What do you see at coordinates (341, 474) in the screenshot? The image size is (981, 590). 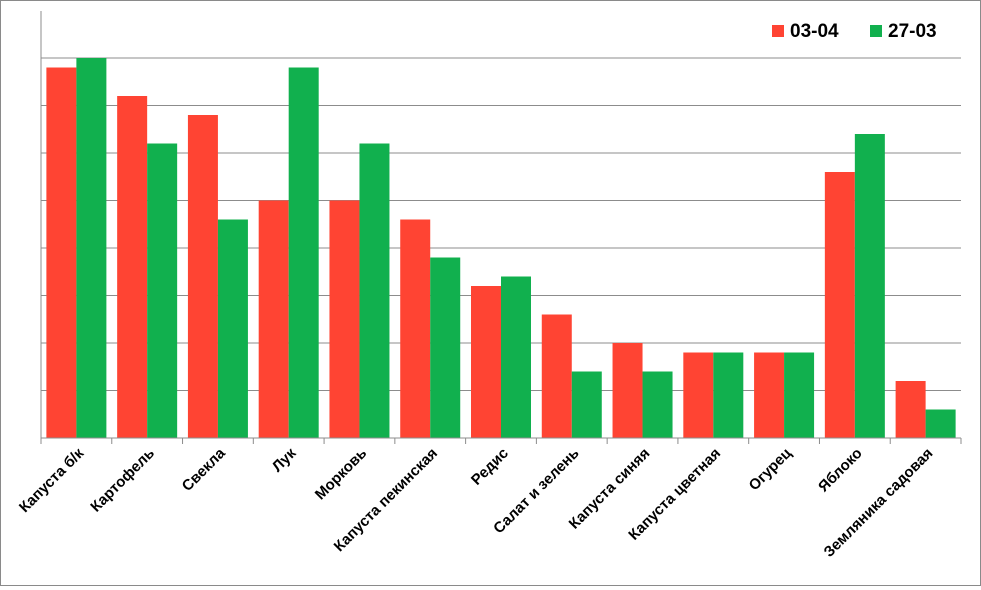 I see `x-tick-label: Морковь` at bounding box center [341, 474].